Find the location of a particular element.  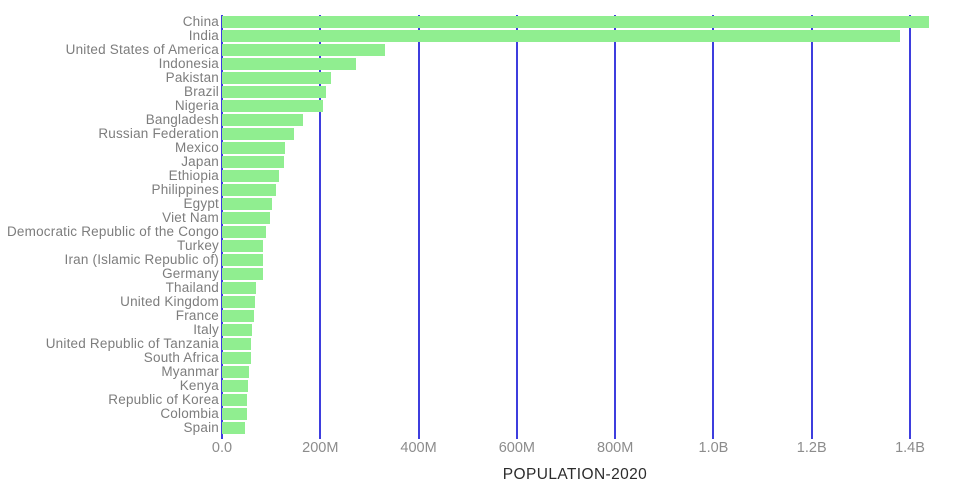

country-label: China is located at coordinates (200, 22).